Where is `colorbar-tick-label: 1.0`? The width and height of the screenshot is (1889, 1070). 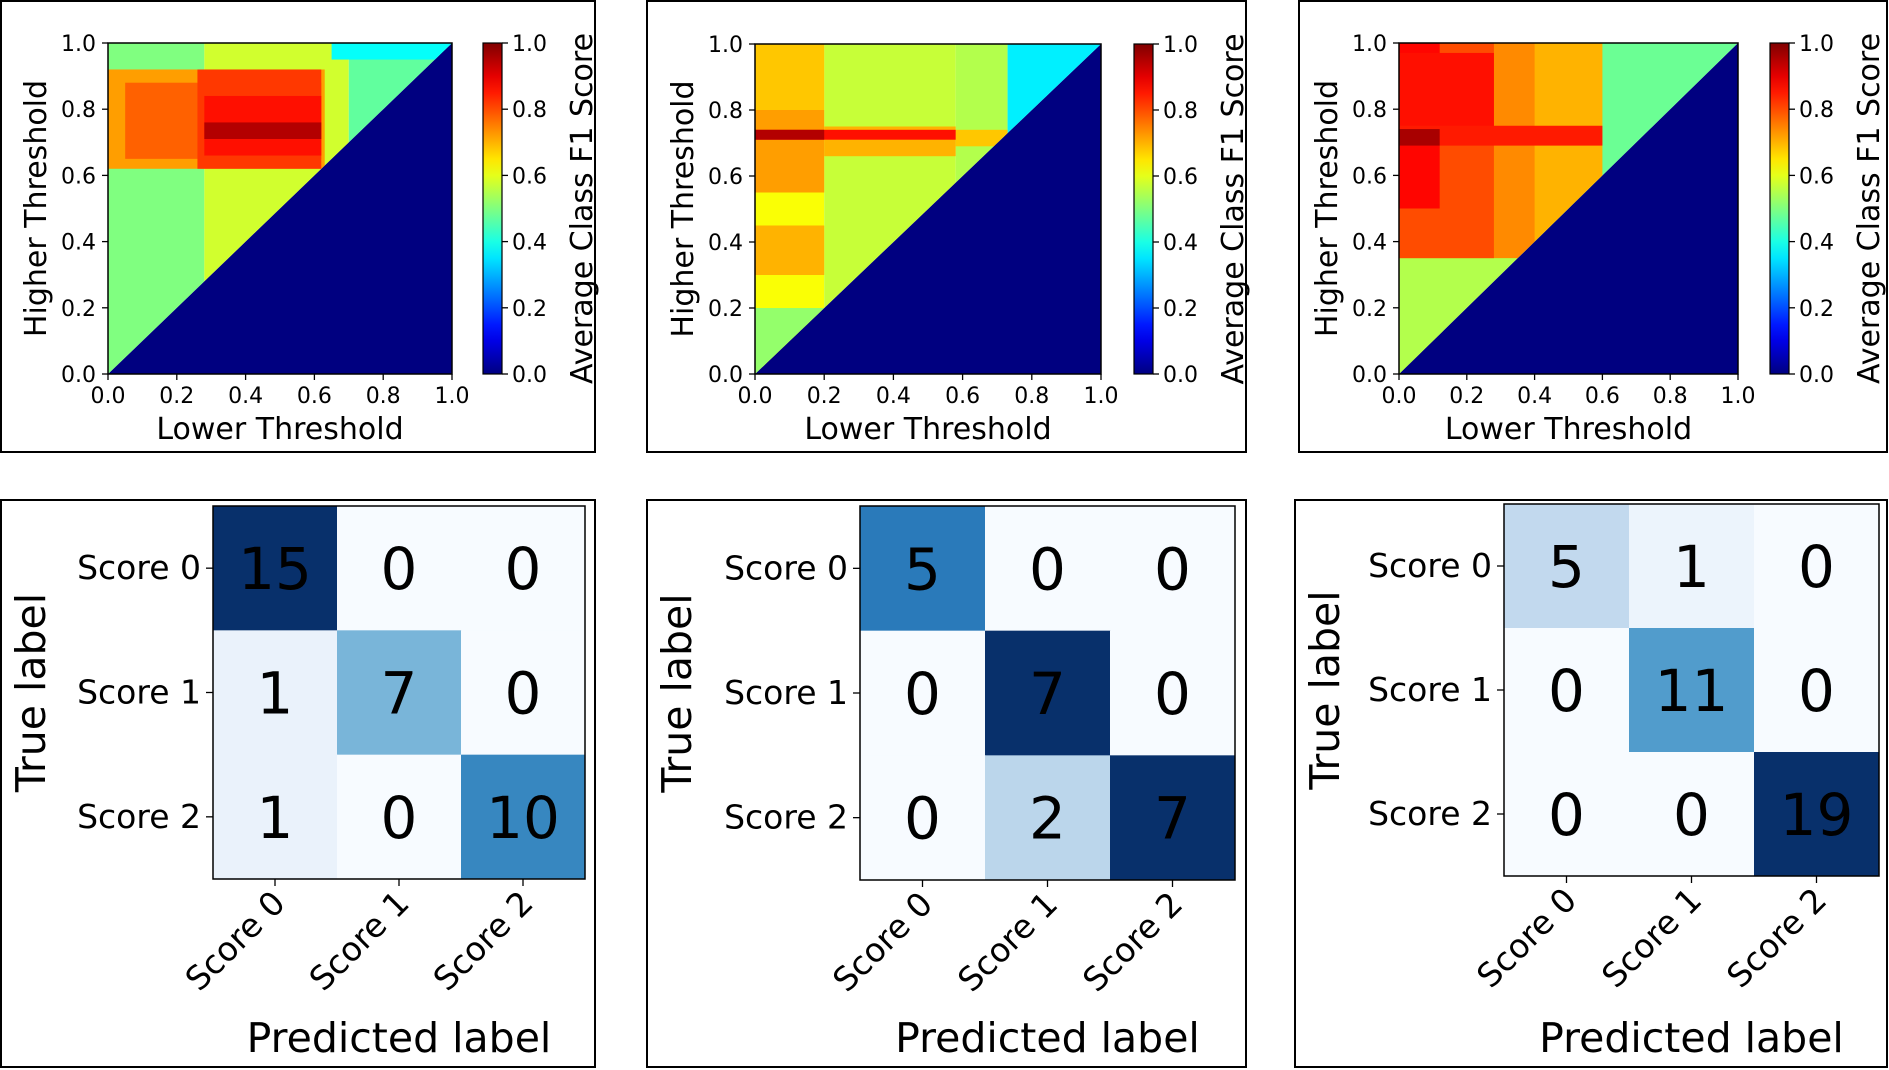
colorbar-tick-label: 1.0 is located at coordinates (529, 44).